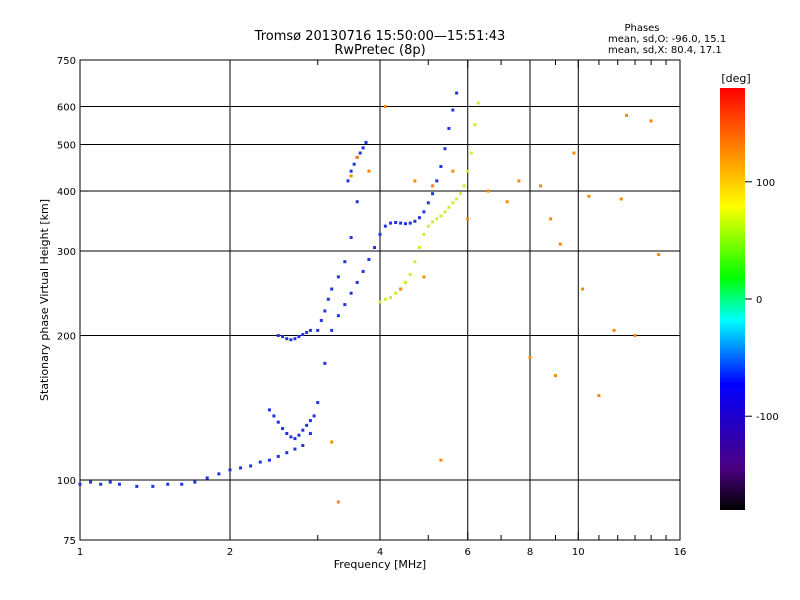 The image size is (800, 600). I want to click on x-axis-label: Frequency [MHz], so click(380, 564).